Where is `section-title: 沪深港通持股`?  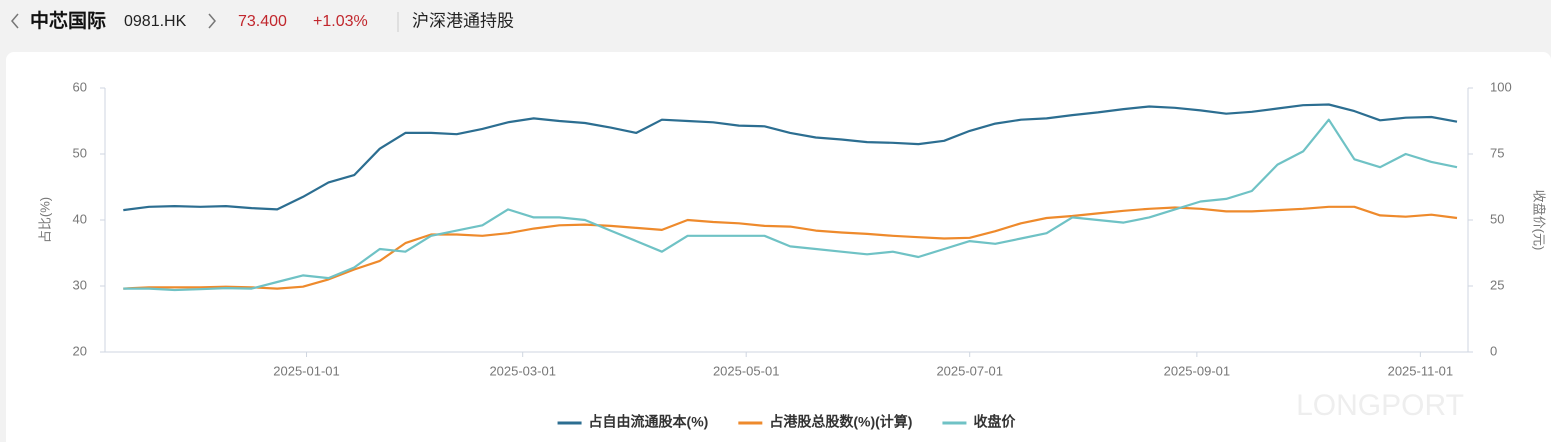
section-title: 沪深港通持股 is located at coordinates (463, 20).